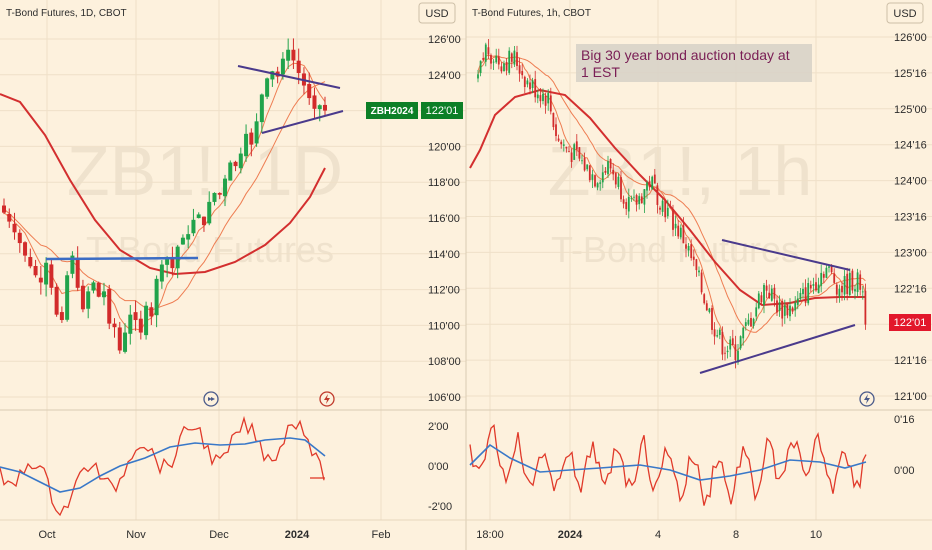 This screenshot has height=550, width=932. What do you see at coordinates (658, 535) in the screenshot?
I see `x-tick-label: 4` at bounding box center [658, 535].